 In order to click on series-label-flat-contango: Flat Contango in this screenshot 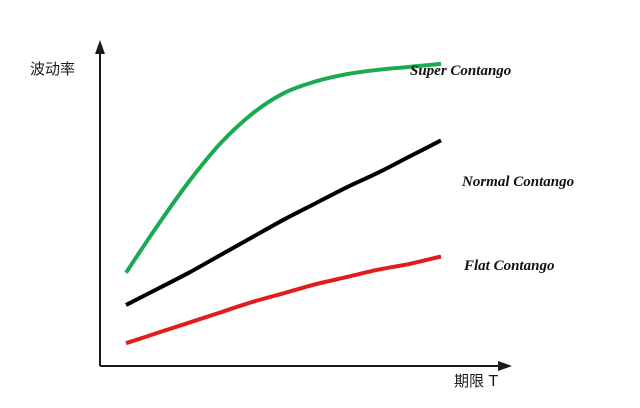, I will do `click(508, 266)`.